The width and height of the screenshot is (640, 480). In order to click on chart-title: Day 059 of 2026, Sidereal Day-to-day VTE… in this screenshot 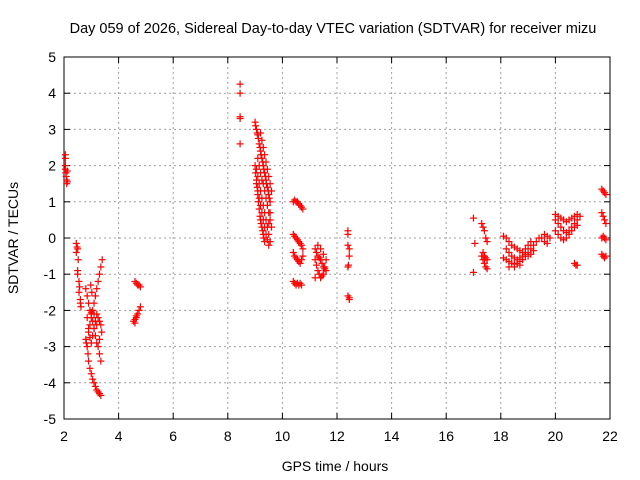, I will do `click(333, 29)`.